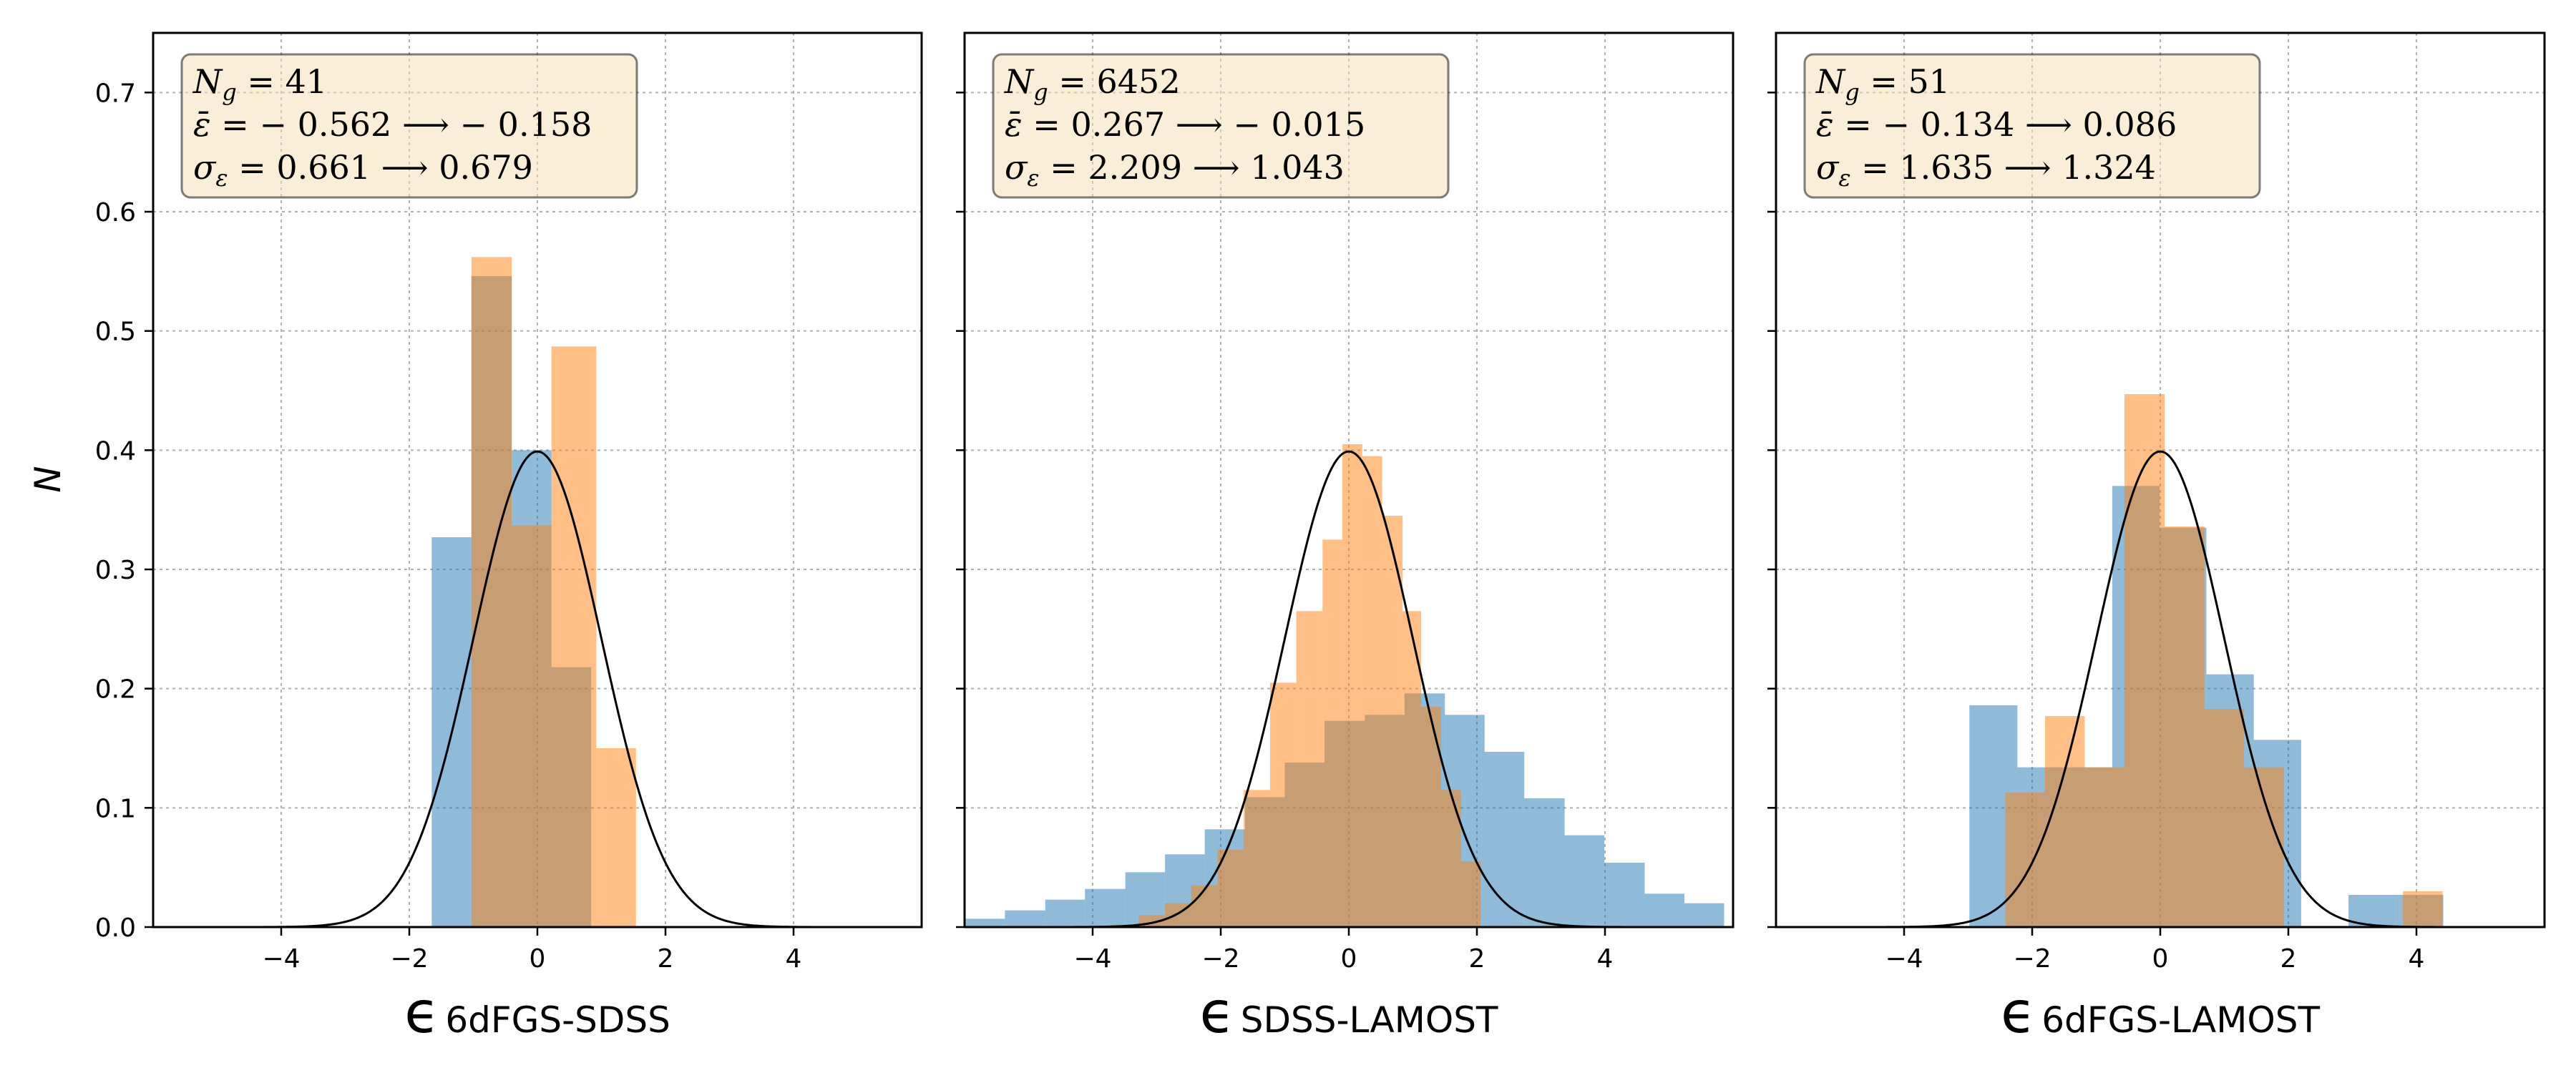 The image size is (2576, 1073). Describe the element at coordinates (1349, 1012) in the screenshot. I see `x-axis-label: ϵ SDSS-LAMOST` at that location.